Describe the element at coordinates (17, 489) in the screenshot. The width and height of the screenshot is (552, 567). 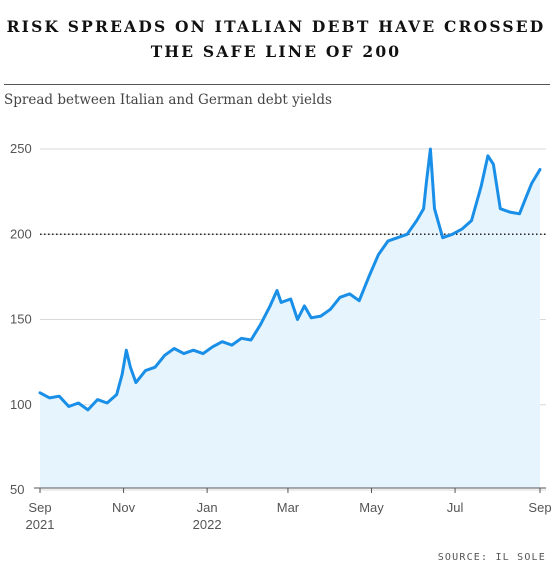
I see `y-tick-label-50: 50` at that location.